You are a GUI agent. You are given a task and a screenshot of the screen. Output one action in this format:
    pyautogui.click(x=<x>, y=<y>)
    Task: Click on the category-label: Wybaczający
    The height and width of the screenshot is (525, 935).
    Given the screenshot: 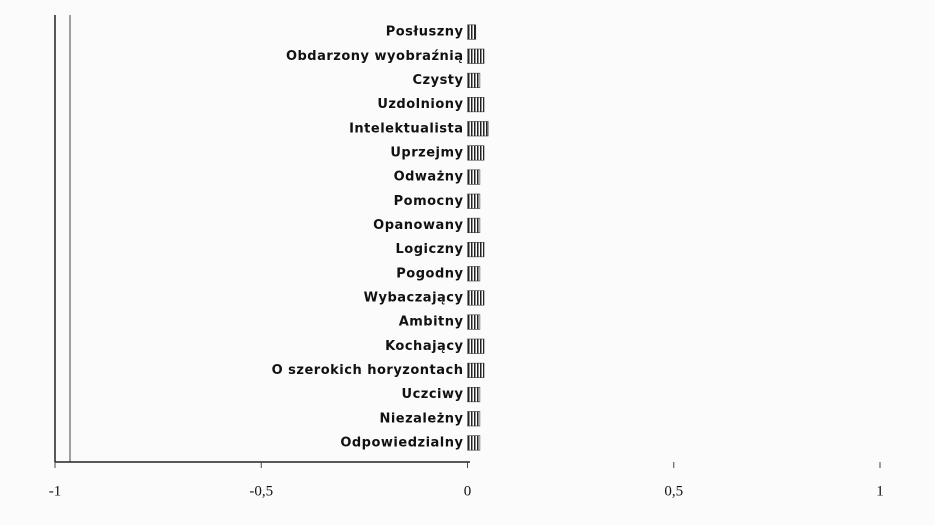 What is the action you would take?
    pyautogui.click(x=414, y=297)
    